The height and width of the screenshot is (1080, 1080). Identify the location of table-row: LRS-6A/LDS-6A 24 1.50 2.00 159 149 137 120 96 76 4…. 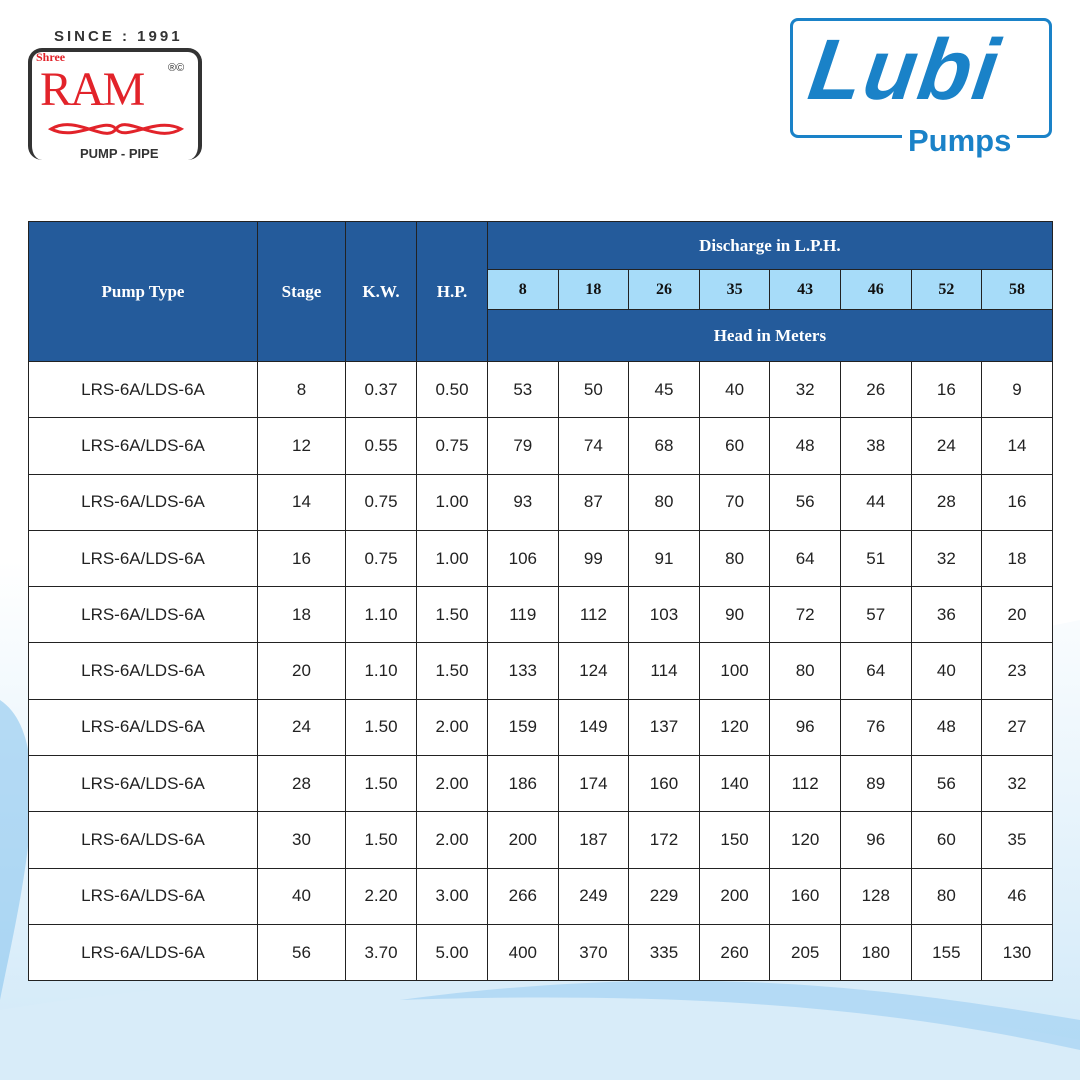
(540, 727).